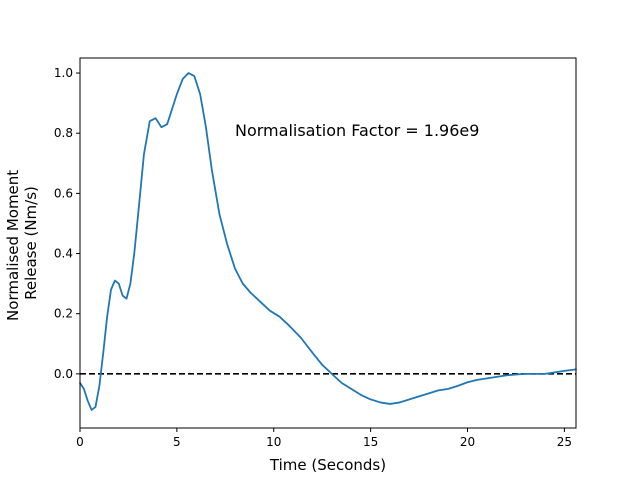 Image resolution: width=640 pixels, height=480 pixels. What do you see at coordinates (63, 374) in the screenshot?
I see `y-tick-label: 0.0` at bounding box center [63, 374].